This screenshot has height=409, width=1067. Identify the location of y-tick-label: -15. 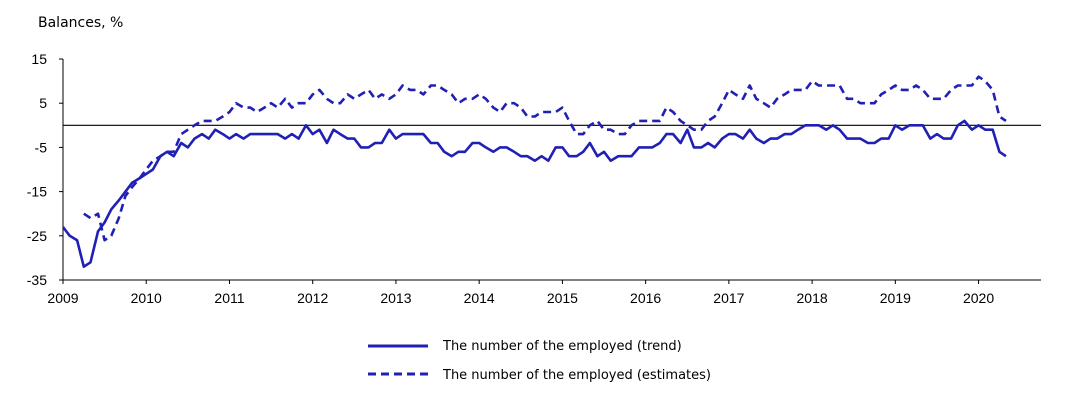
(37, 192).